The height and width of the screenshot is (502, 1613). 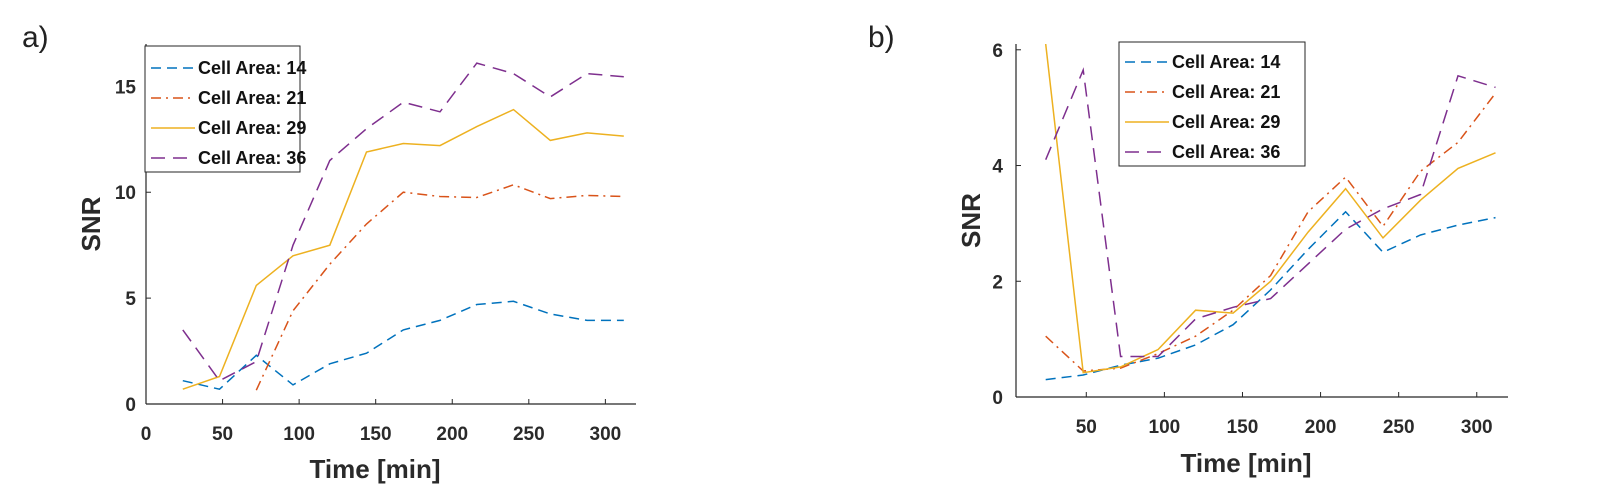 I want to click on y-tick-label: 6, so click(x=997, y=51).